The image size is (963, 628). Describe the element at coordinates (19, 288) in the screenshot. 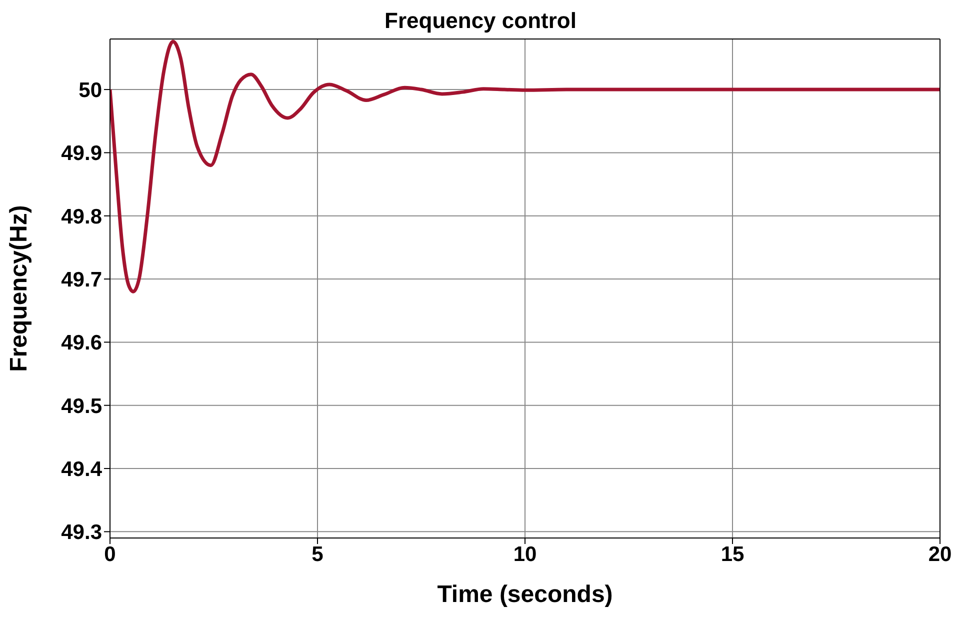

I see `y-axis-title: Frequency(Hz)` at that location.